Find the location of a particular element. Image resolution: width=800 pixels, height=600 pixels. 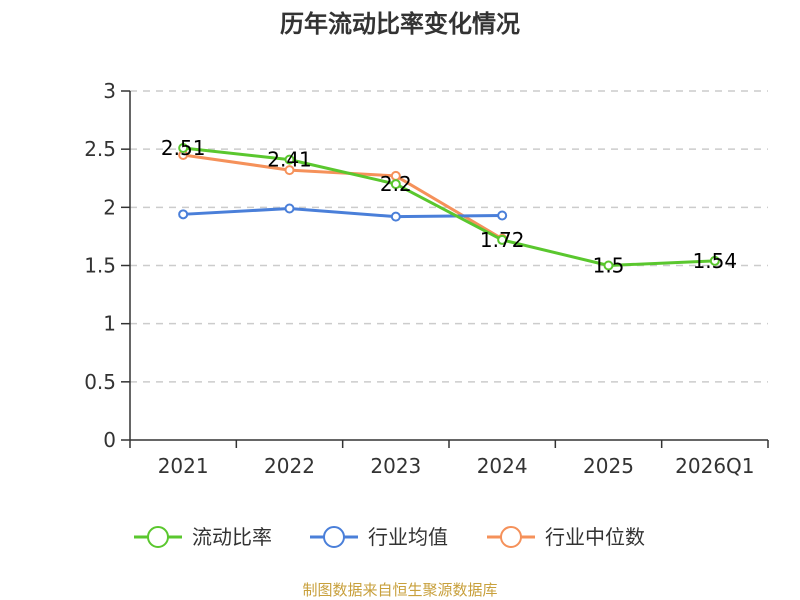

legend-item-2: 行业中位数 is located at coordinates (566, 537).